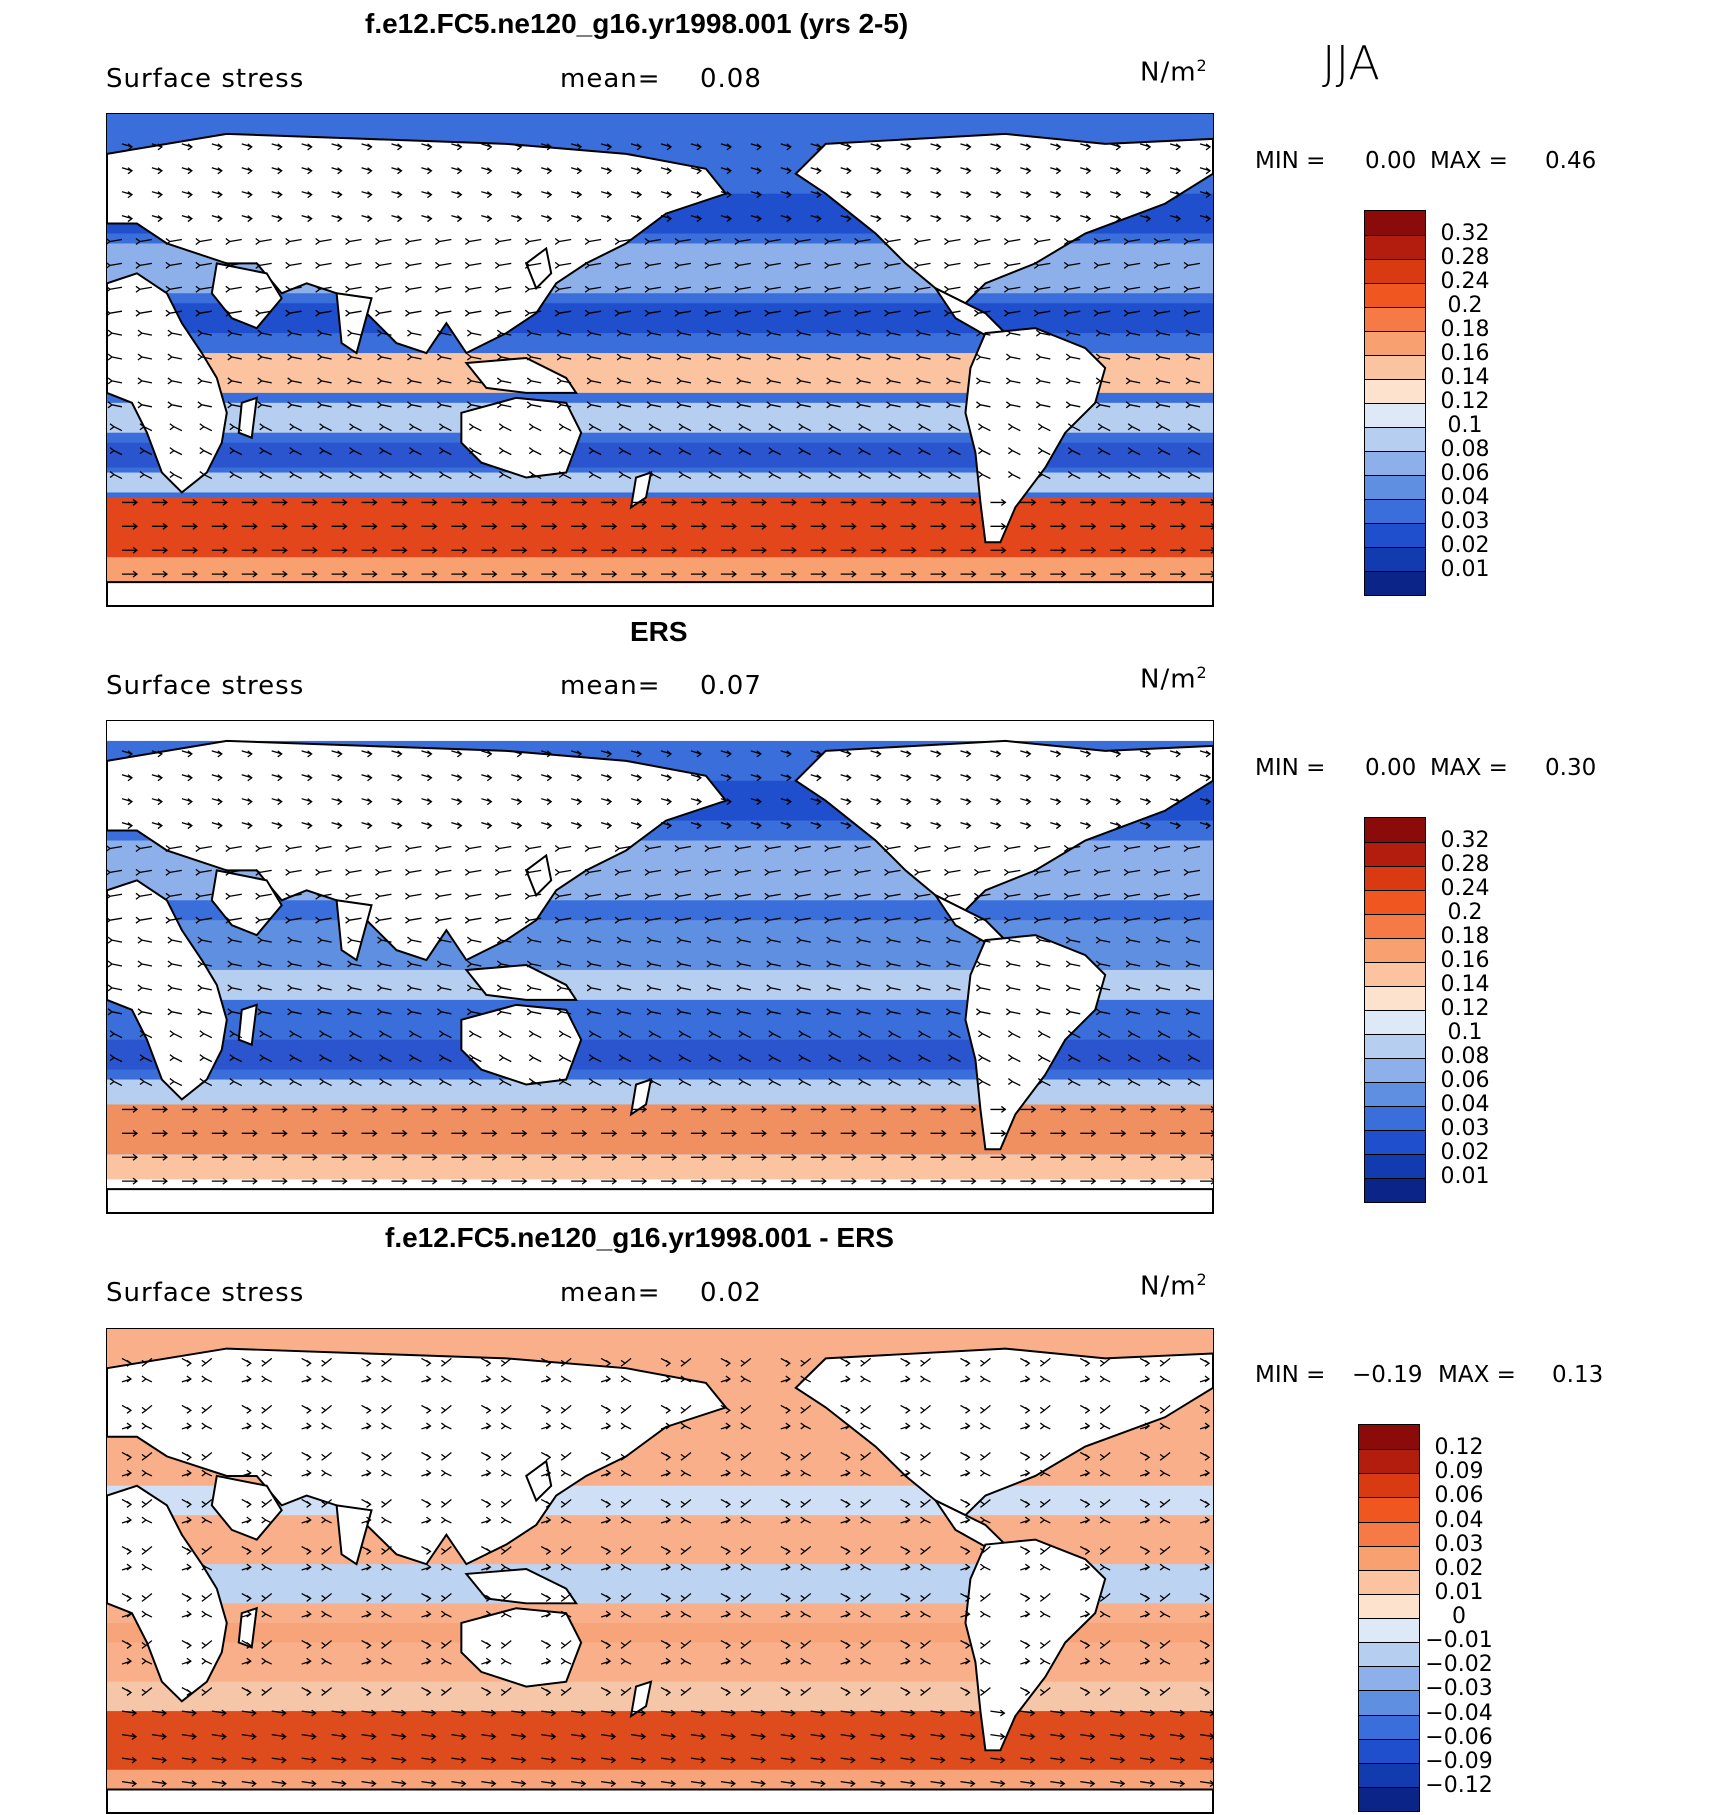 The height and width of the screenshot is (1815, 1710). What do you see at coordinates (1465, 281) in the screenshot?
I see `colorbar-tick-label: 0.24` at bounding box center [1465, 281].